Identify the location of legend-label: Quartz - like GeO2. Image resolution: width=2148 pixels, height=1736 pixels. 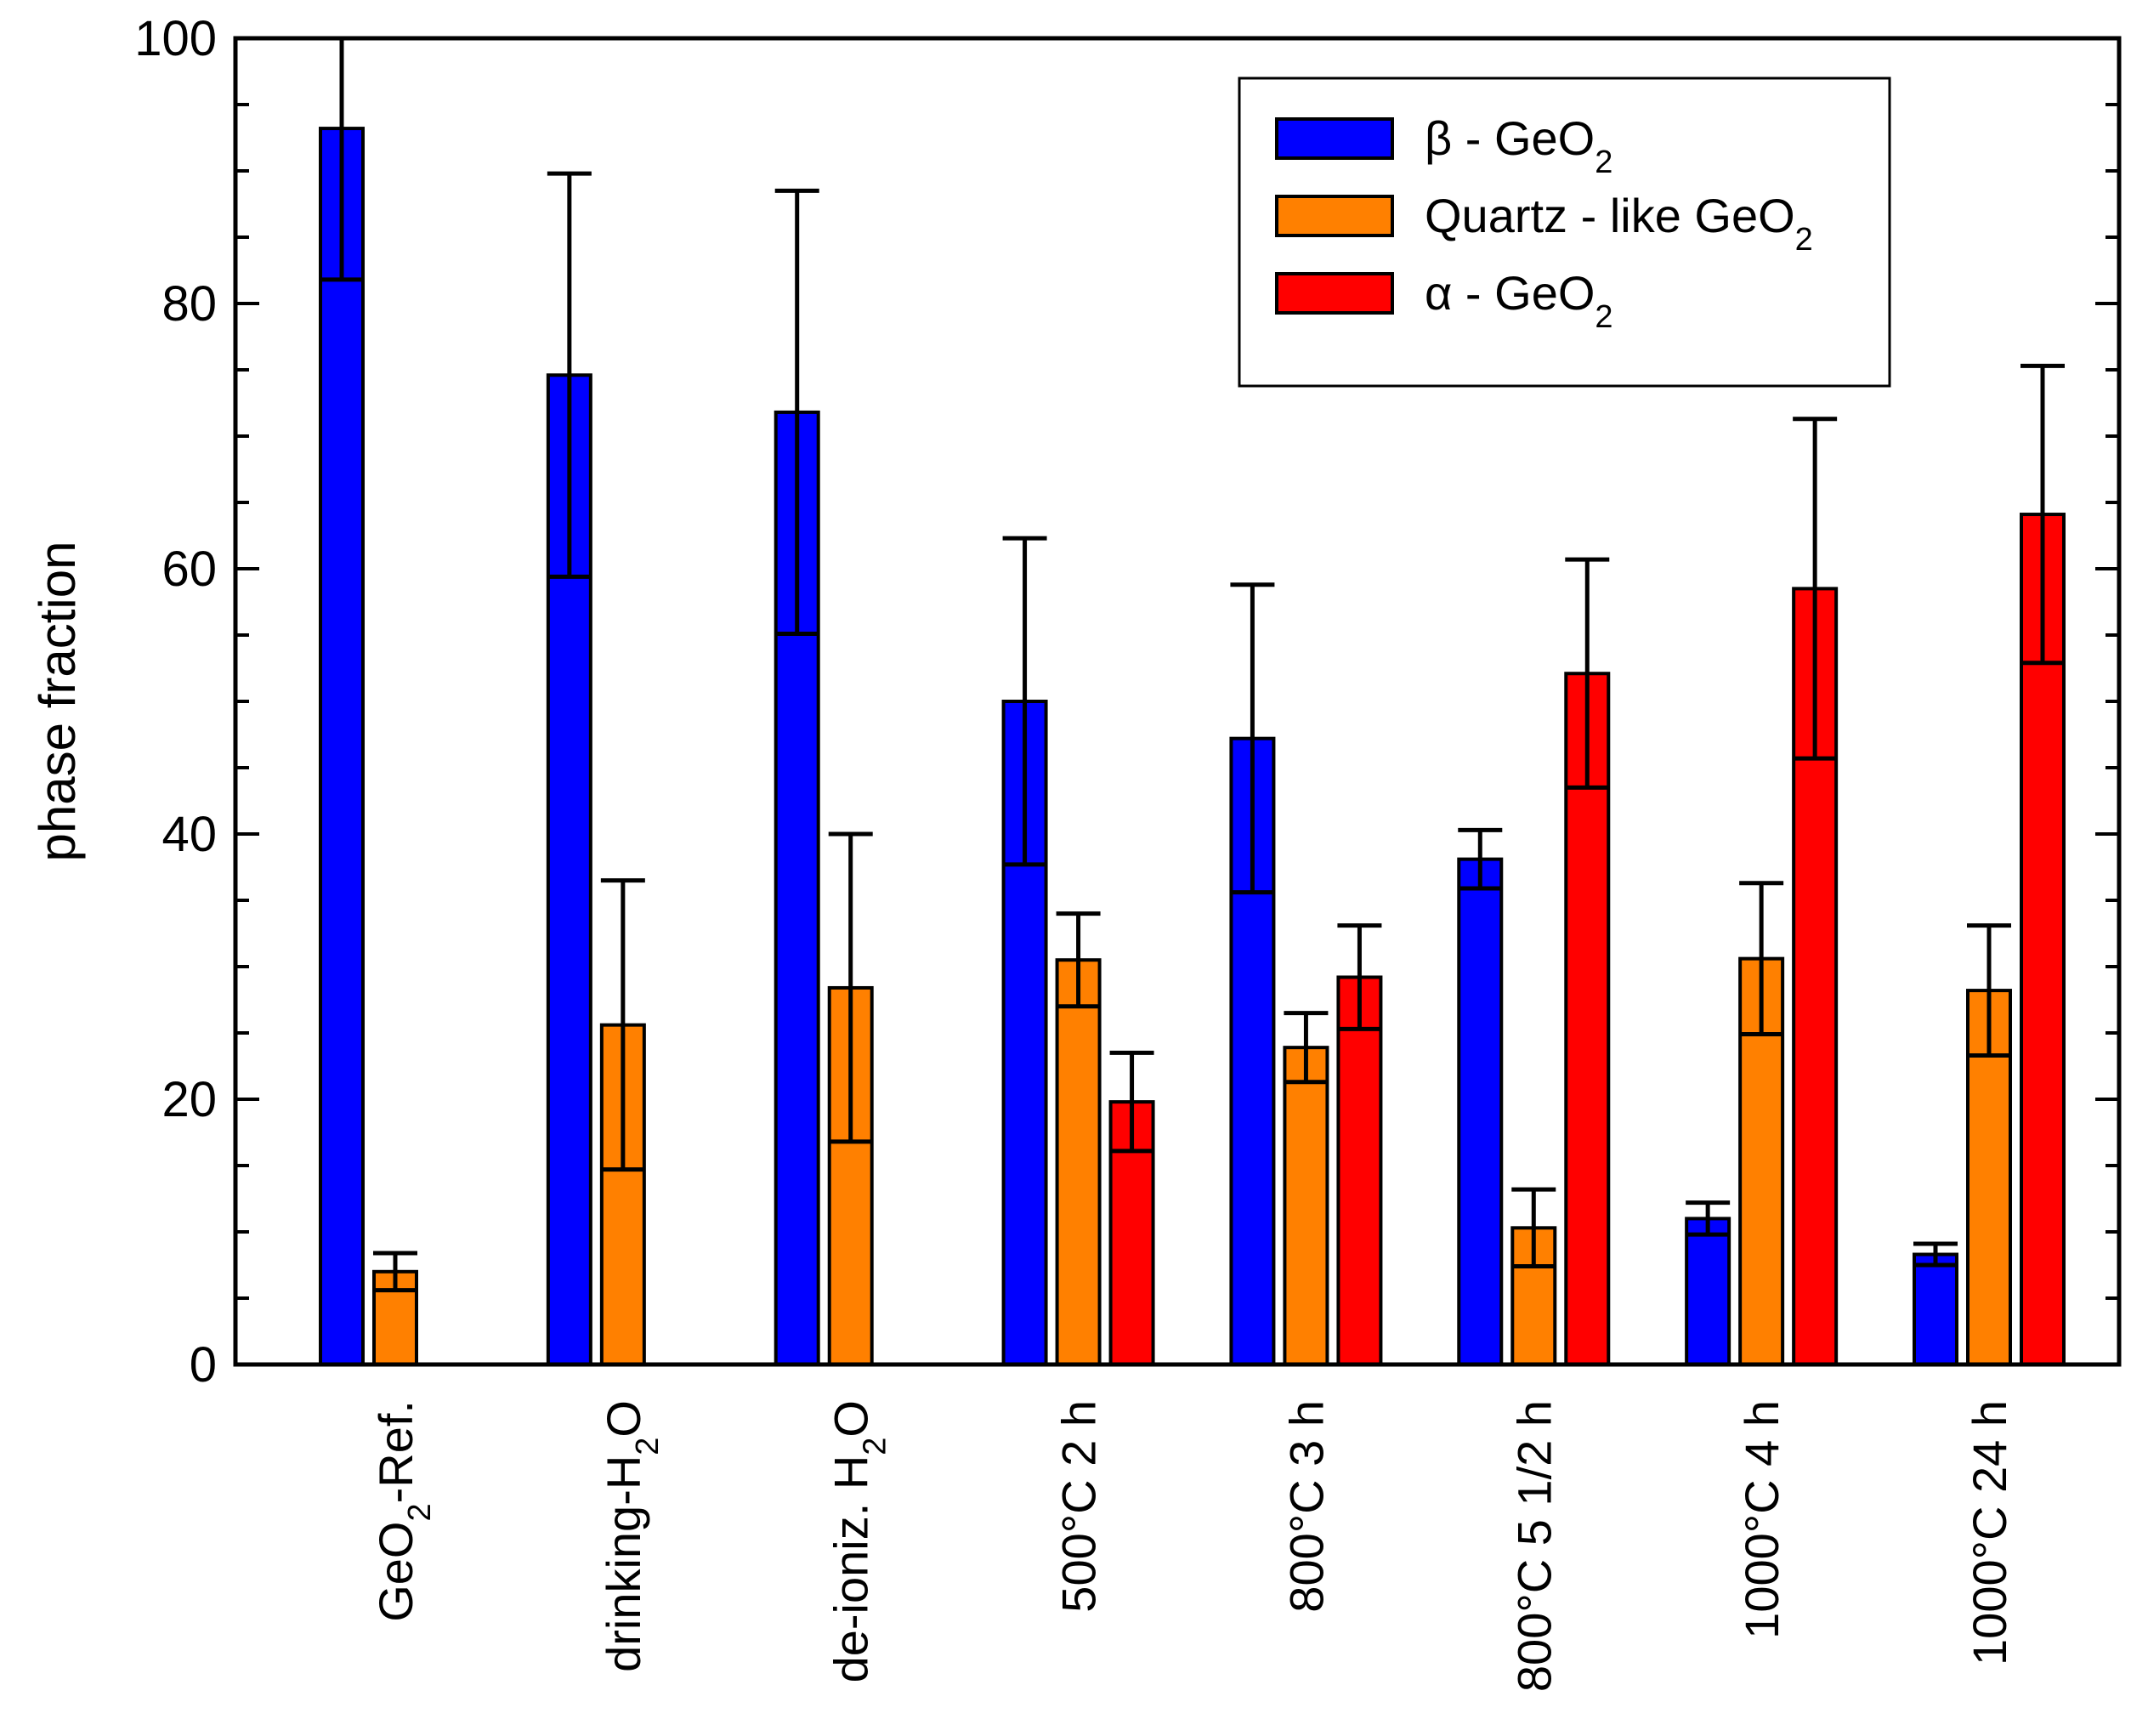
(1619, 224).